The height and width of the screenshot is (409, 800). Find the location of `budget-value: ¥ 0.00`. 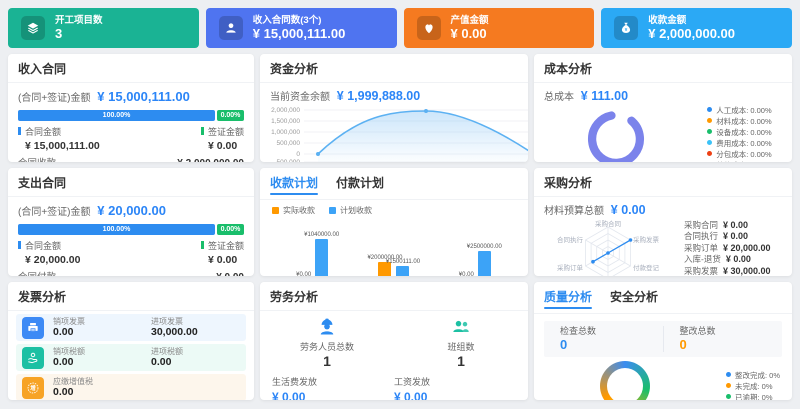

budget-value: ¥ 0.00 is located at coordinates (628, 210).